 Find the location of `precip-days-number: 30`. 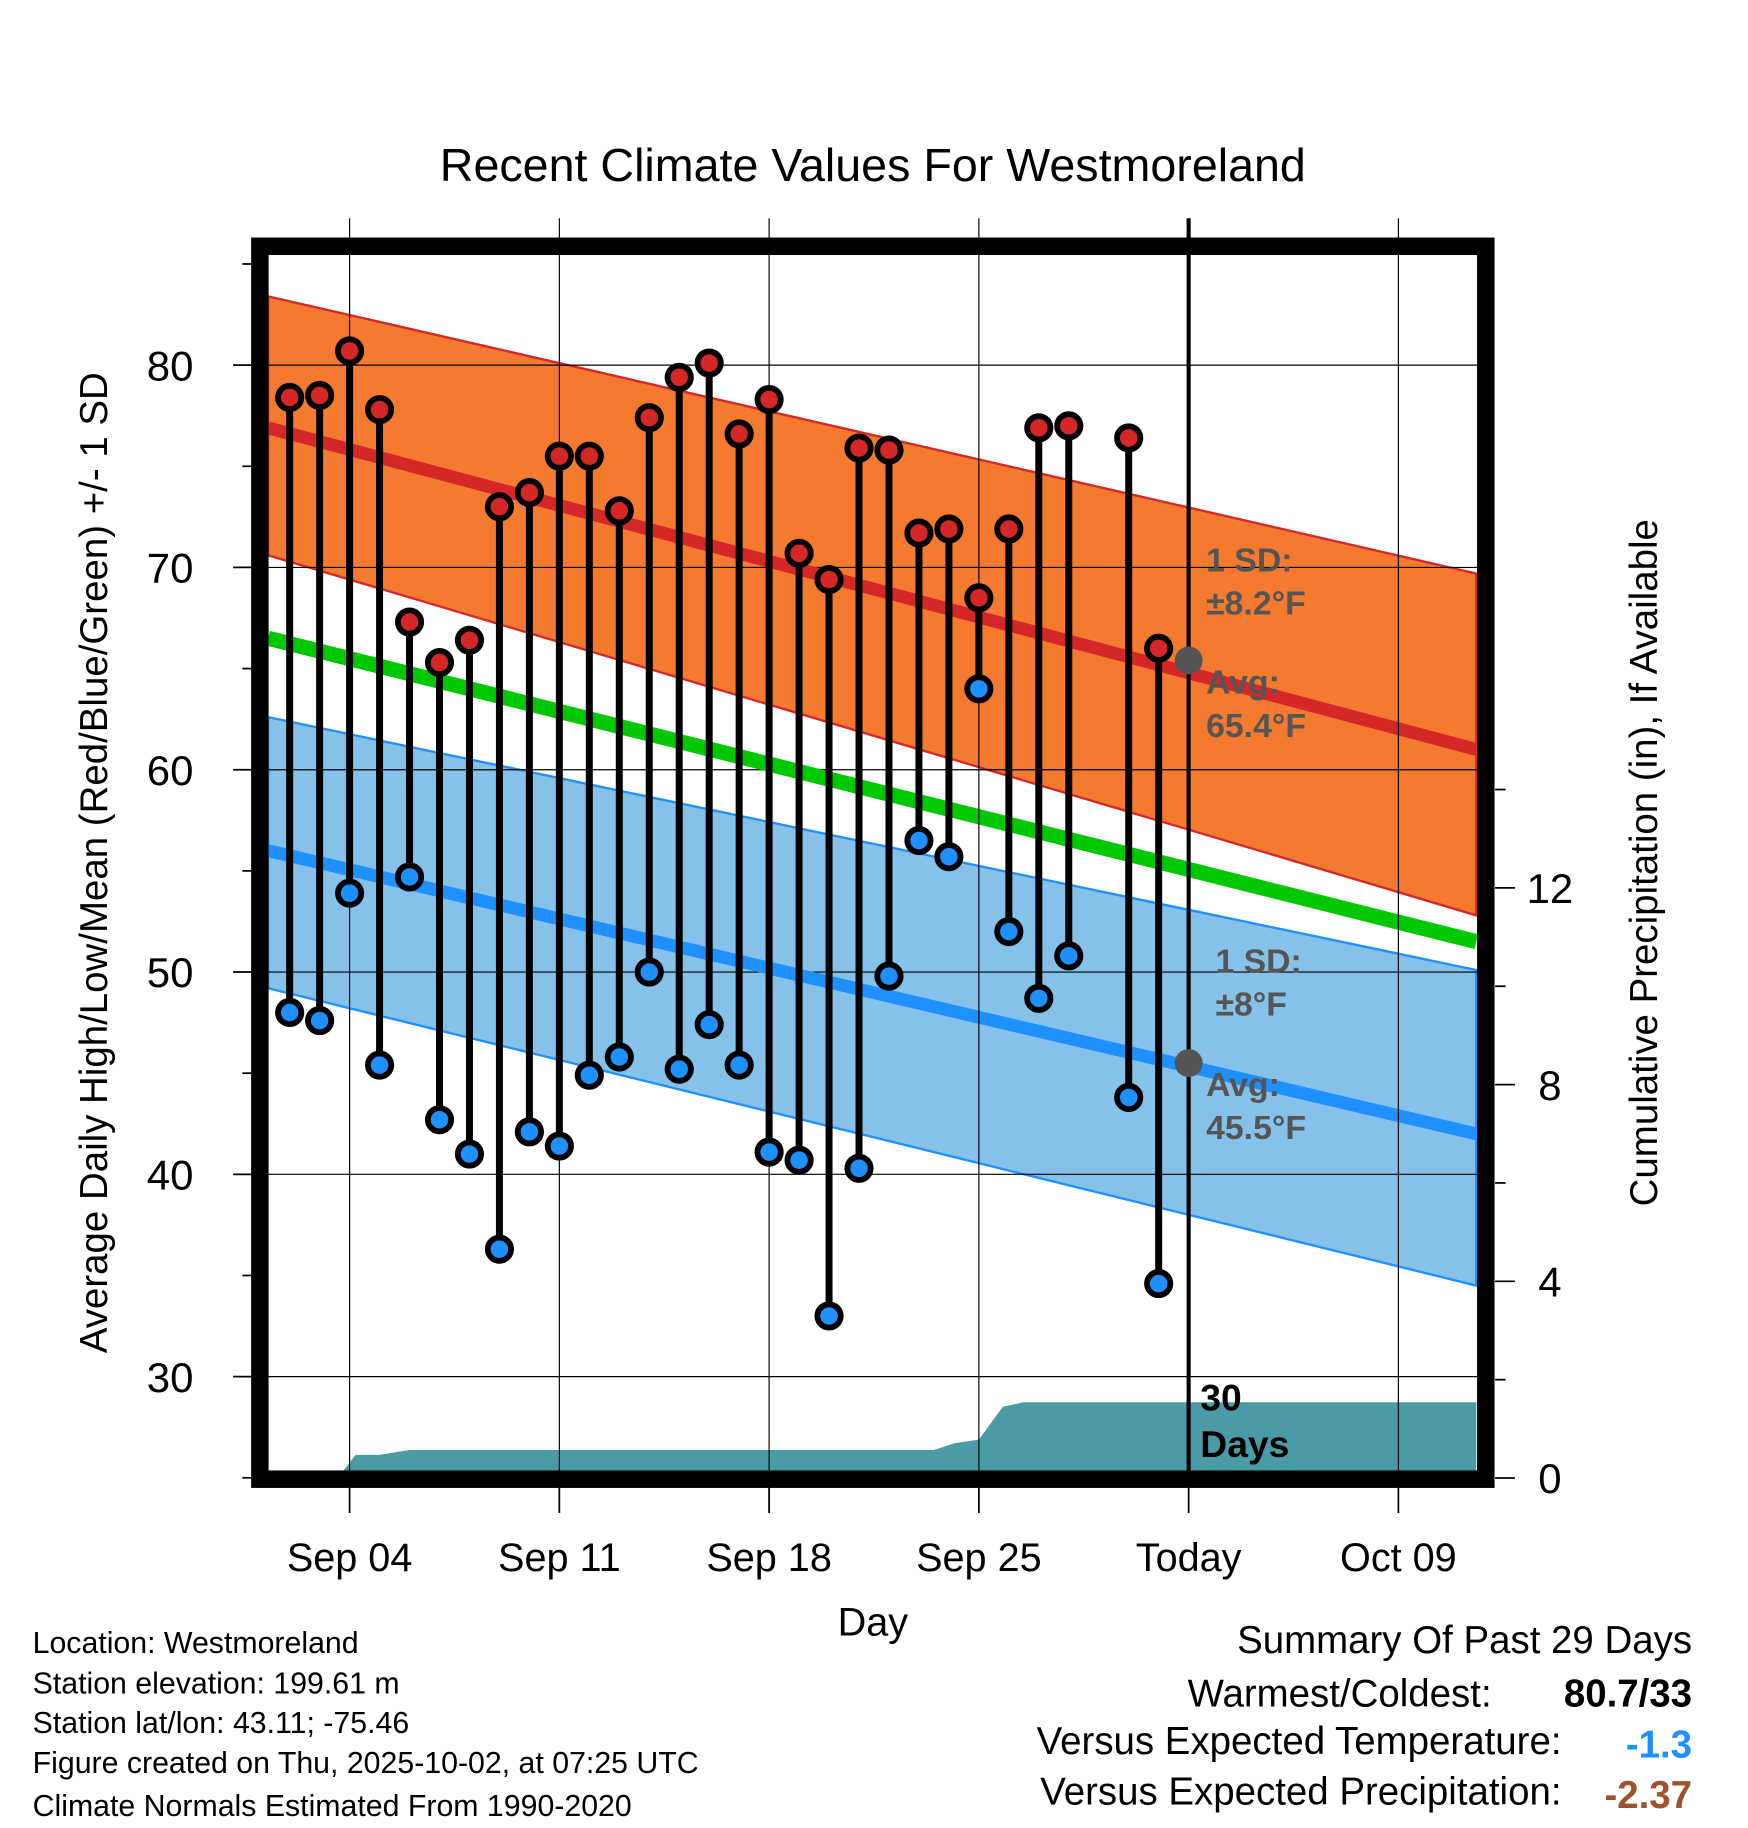

precip-days-number: 30 is located at coordinates (1220, 1397).